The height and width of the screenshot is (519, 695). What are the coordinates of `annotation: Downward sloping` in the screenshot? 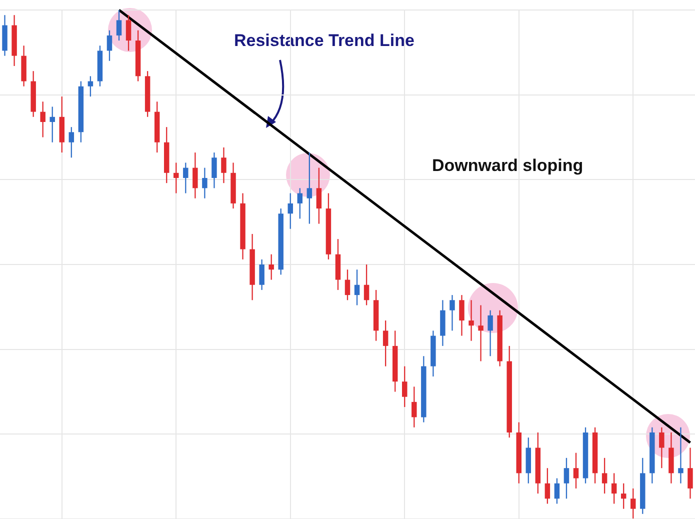 It's located at (508, 166).